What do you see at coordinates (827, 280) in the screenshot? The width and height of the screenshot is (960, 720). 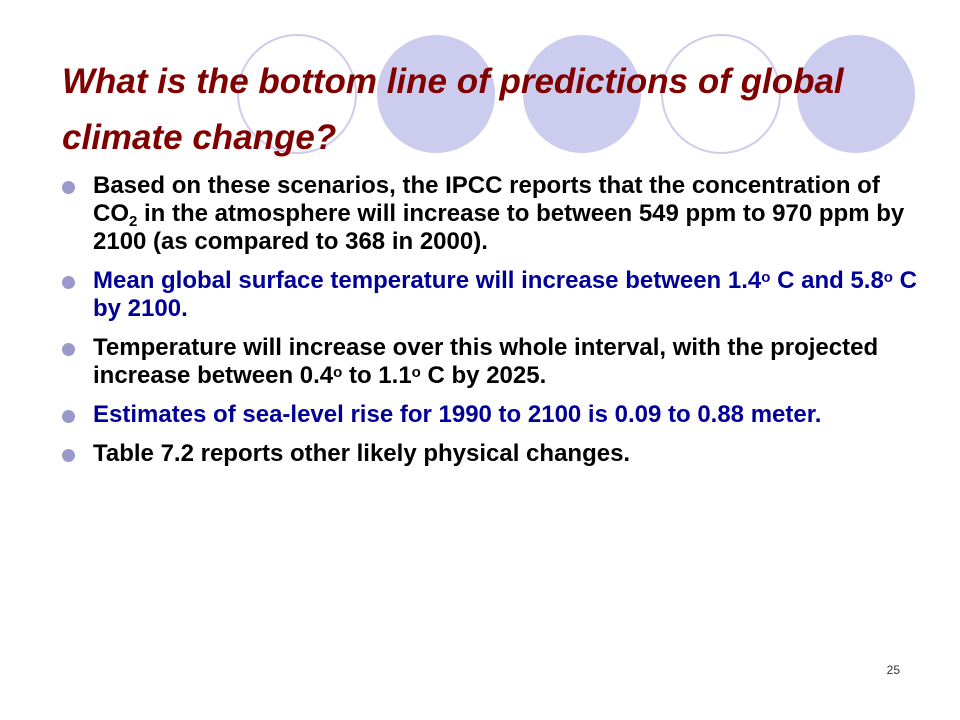 I see `text-run: C and 5.8` at bounding box center [827, 280].